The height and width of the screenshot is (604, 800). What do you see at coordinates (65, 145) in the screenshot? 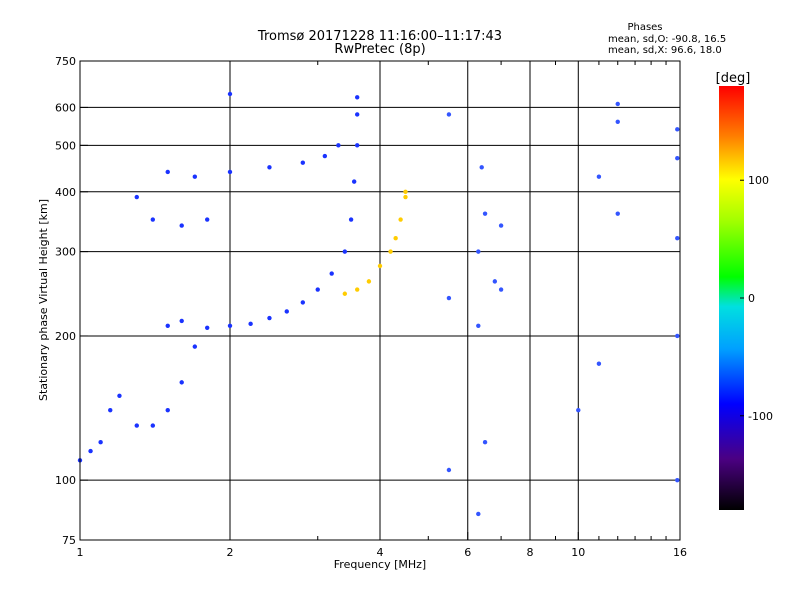
I see `y-tick-label: 500` at bounding box center [65, 145].